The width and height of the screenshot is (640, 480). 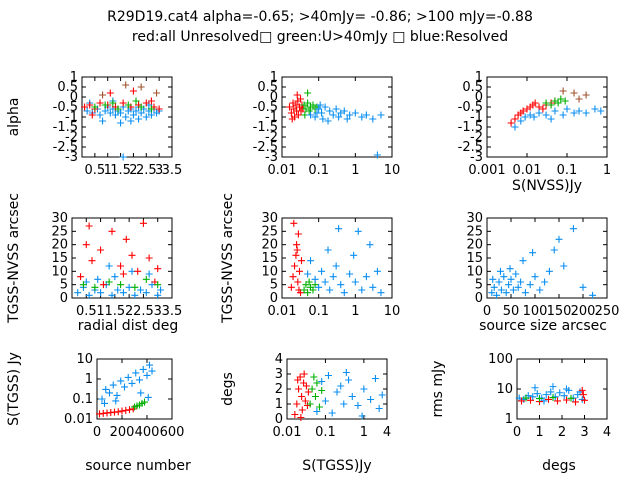 What do you see at coordinates (67, 87) in the screenshot?
I see `y-tick-label: 0.5` at bounding box center [67, 87].